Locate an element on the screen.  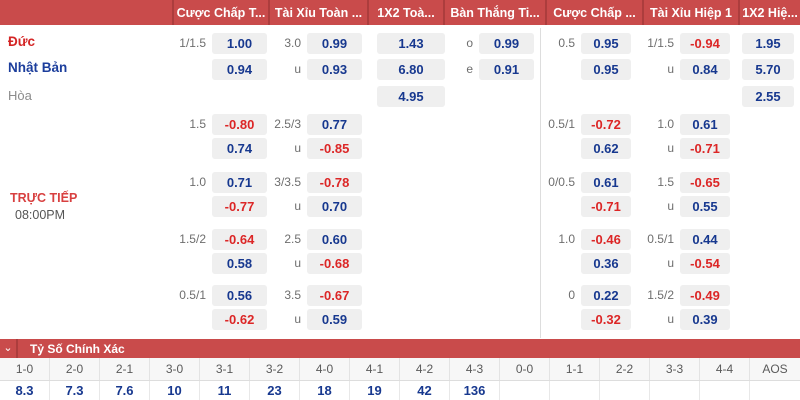
score-odds-cell: 7.3 is located at coordinates (75, 390).